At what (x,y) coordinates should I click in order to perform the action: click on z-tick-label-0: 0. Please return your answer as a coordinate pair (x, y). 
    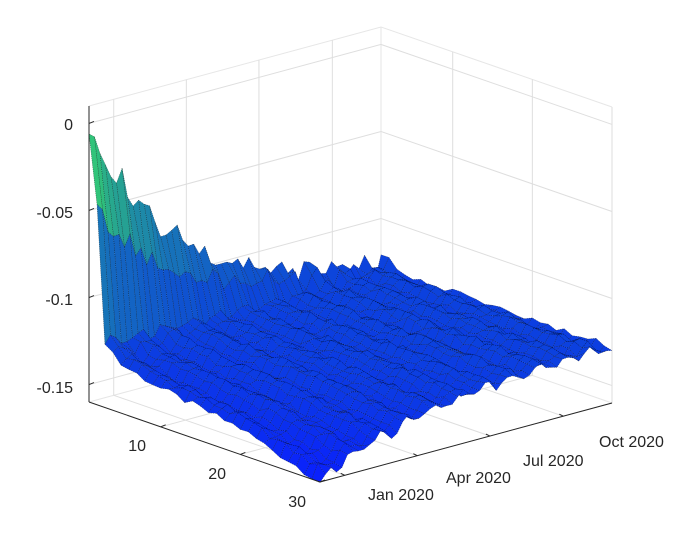
    Looking at the image, I should click on (68, 125).